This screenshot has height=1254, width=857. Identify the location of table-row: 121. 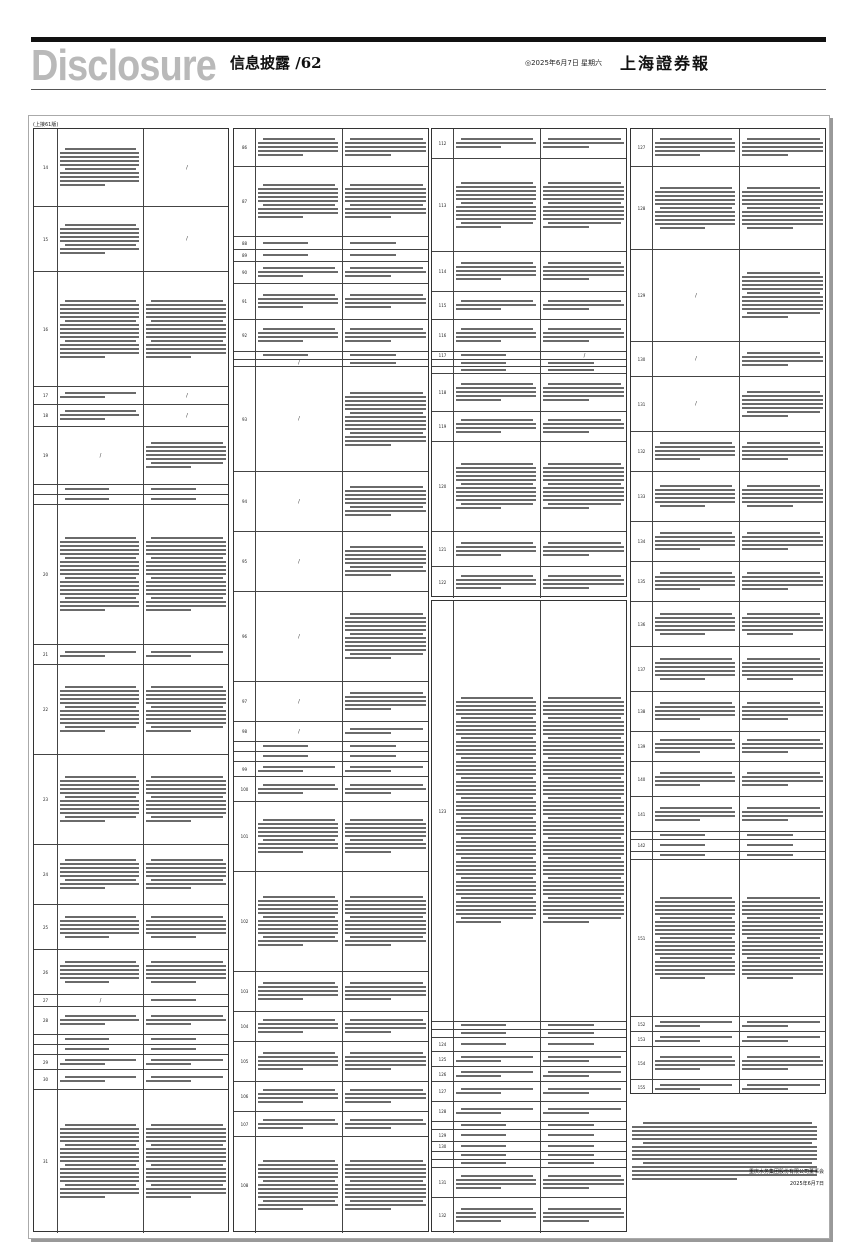
(529, 548).